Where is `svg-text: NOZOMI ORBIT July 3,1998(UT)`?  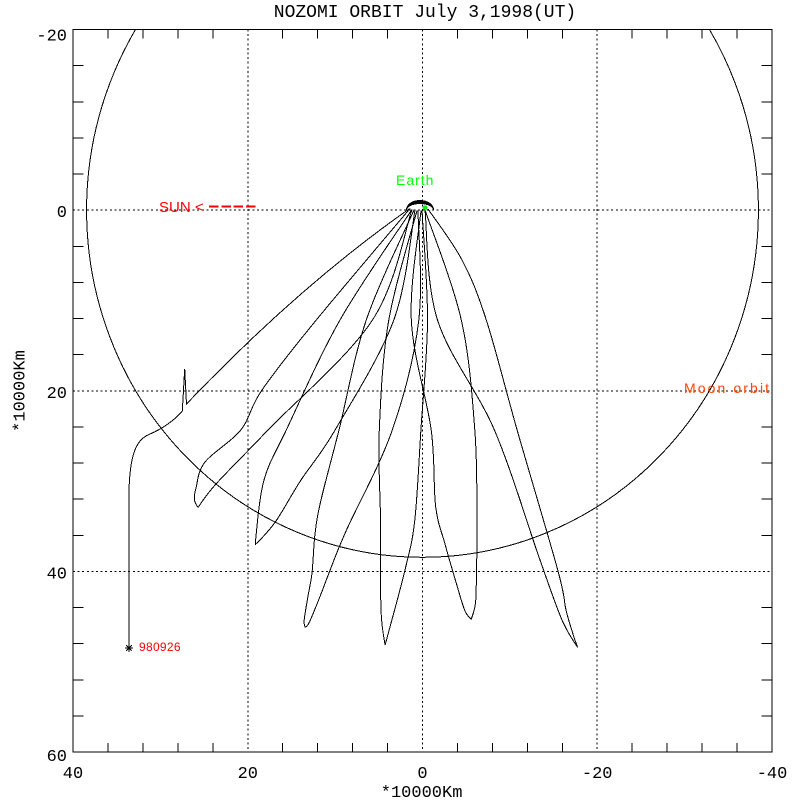
svg-text: NOZOMI ORBIT July 3,1998(UT) is located at coordinates (425, 13).